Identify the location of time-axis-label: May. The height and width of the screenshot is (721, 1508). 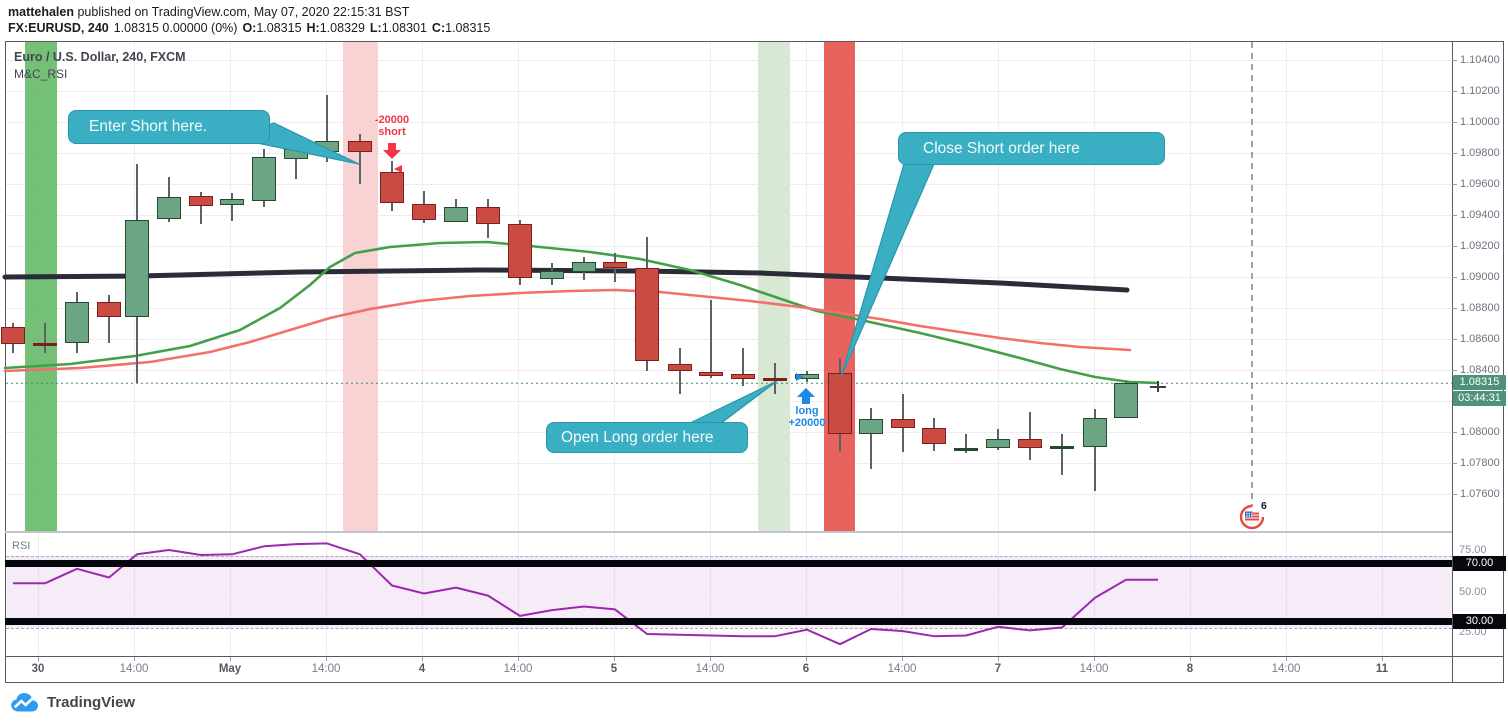
(230, 669).